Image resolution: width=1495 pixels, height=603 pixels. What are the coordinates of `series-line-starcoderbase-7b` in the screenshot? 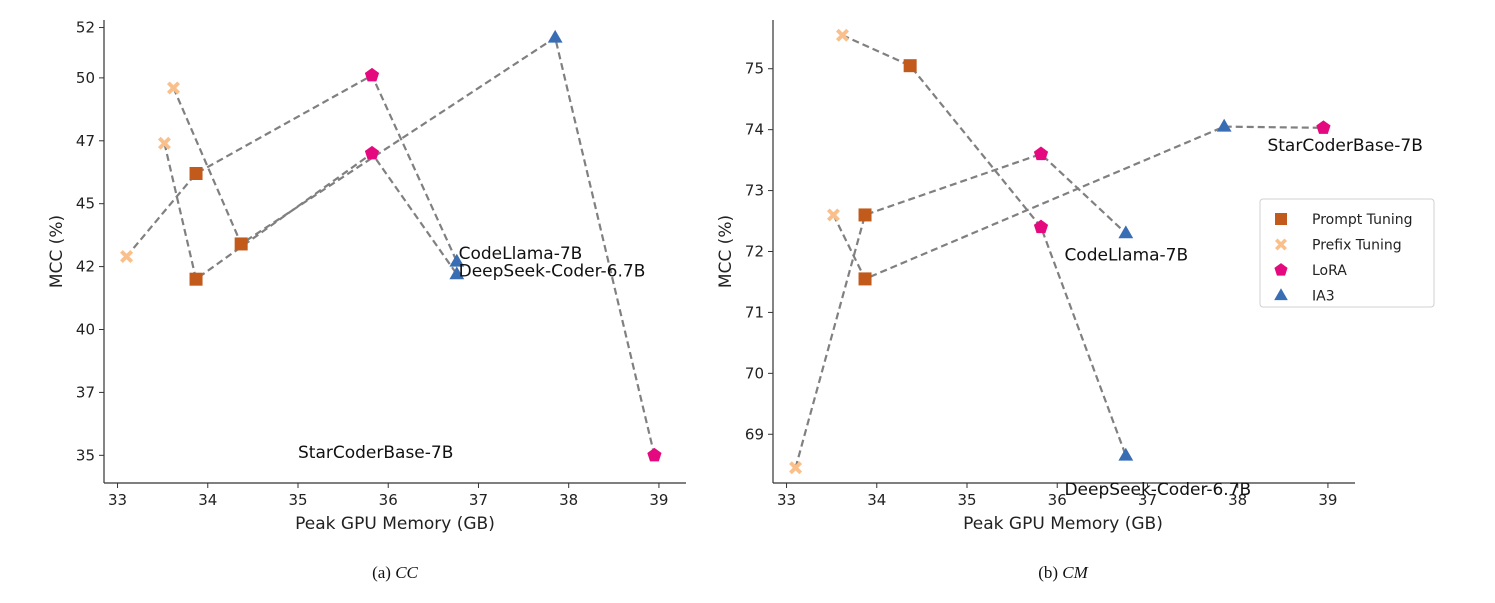 It's located at (984, 245).